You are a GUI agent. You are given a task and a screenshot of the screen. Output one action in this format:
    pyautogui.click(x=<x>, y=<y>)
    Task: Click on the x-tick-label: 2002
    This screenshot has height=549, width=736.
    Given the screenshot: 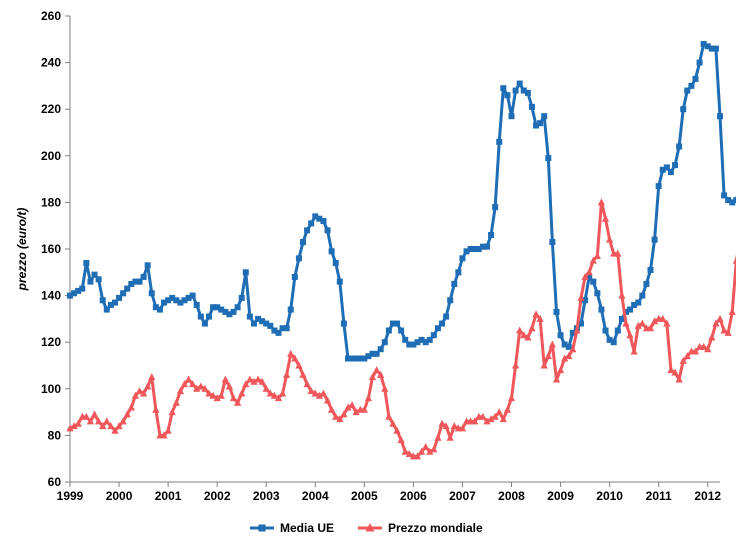 What is the action you would take?
    pyautogui.click(x=217, y=496)
    